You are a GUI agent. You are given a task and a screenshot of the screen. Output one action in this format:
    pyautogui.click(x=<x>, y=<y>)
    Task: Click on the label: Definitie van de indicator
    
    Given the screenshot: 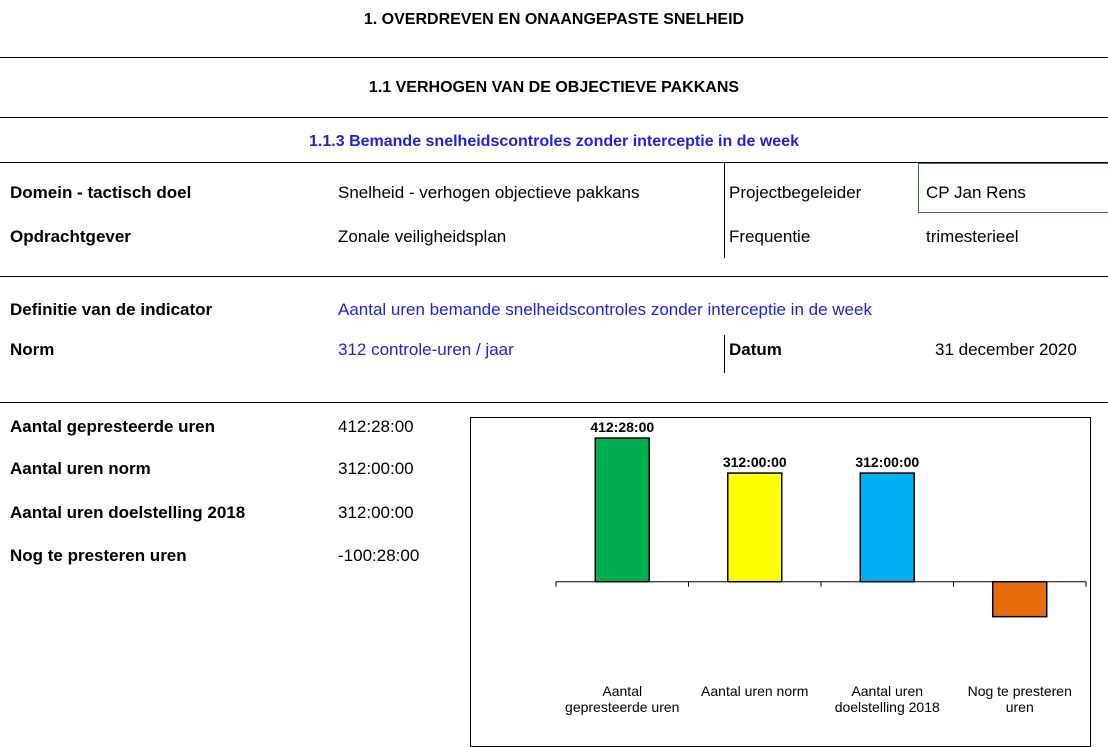 What is the action you would take?
    pyautogui.click(x=111, y=309)
    